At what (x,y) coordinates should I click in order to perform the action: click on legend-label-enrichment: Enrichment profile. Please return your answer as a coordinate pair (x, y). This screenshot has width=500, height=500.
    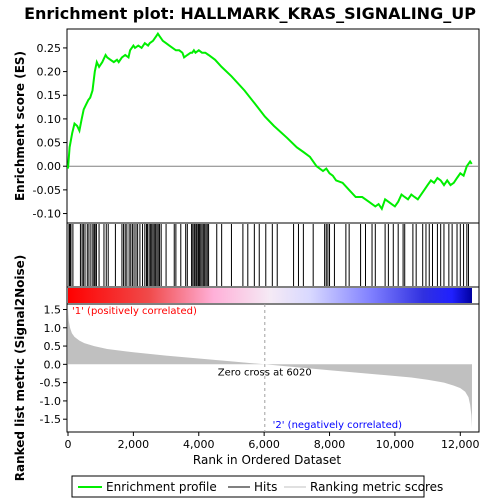
    Looking at the image, I should click on (161, 487).